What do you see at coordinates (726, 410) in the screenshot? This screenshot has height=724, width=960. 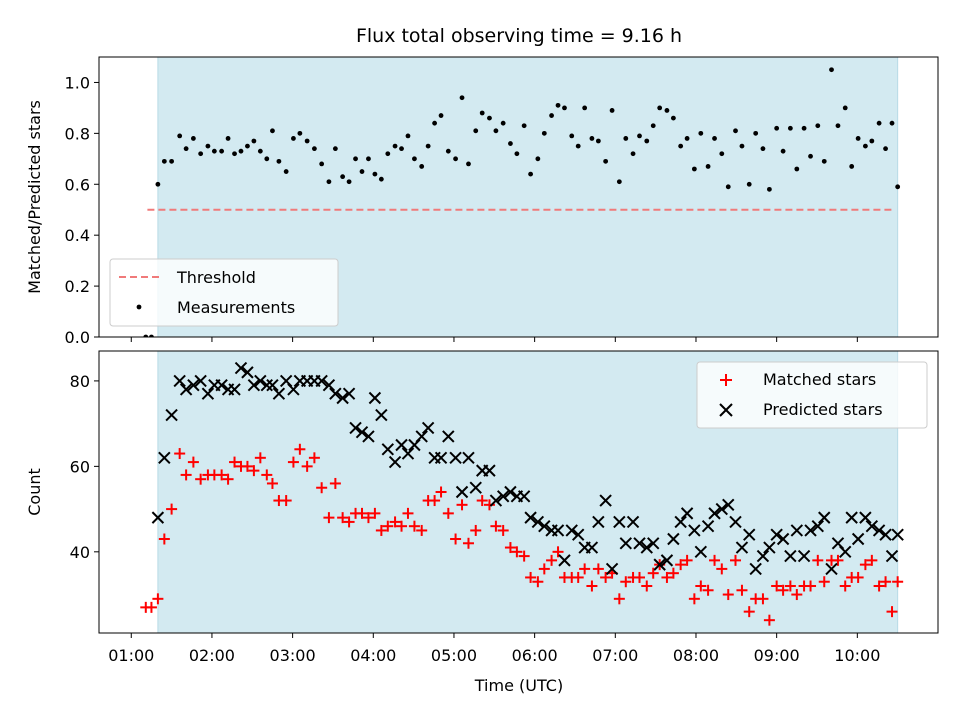 I see `predicted-legend-swatch` at bounding box center [726, 410].